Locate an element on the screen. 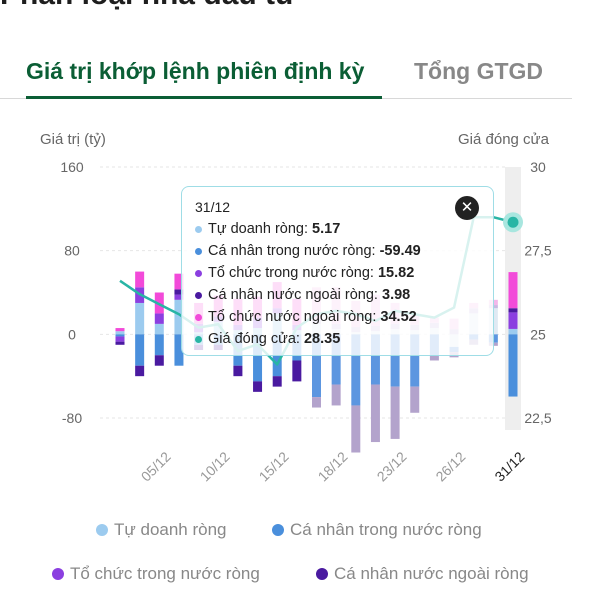 The height and width of the screenshot is (600, 600). y2-tick-label: 27,5 is located at coordinates (537, 251).